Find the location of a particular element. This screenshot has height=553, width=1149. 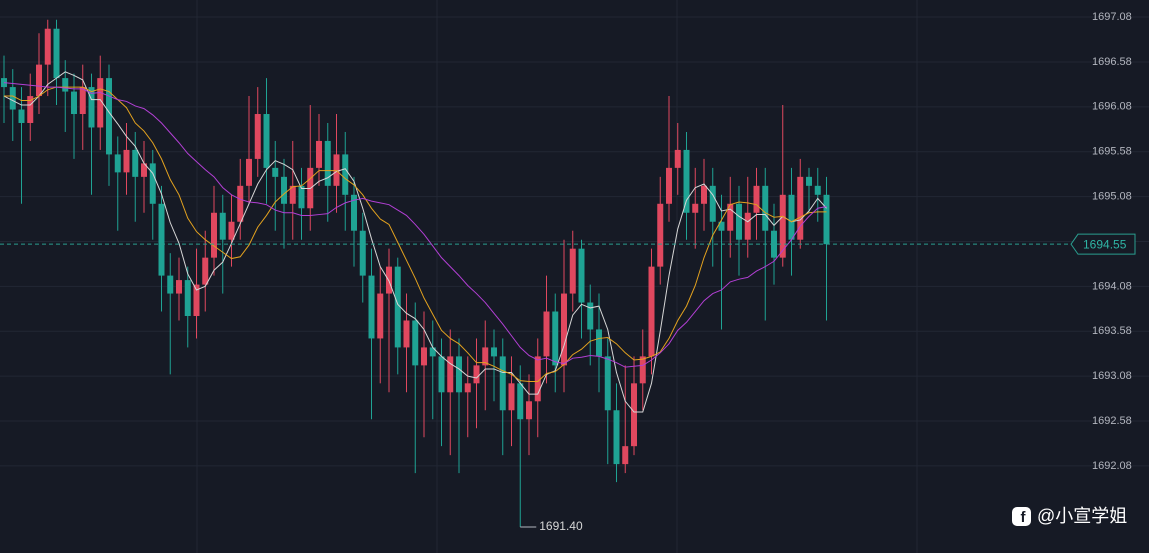

facebook-icon-letter: f is located at coordinates (1024, 517).